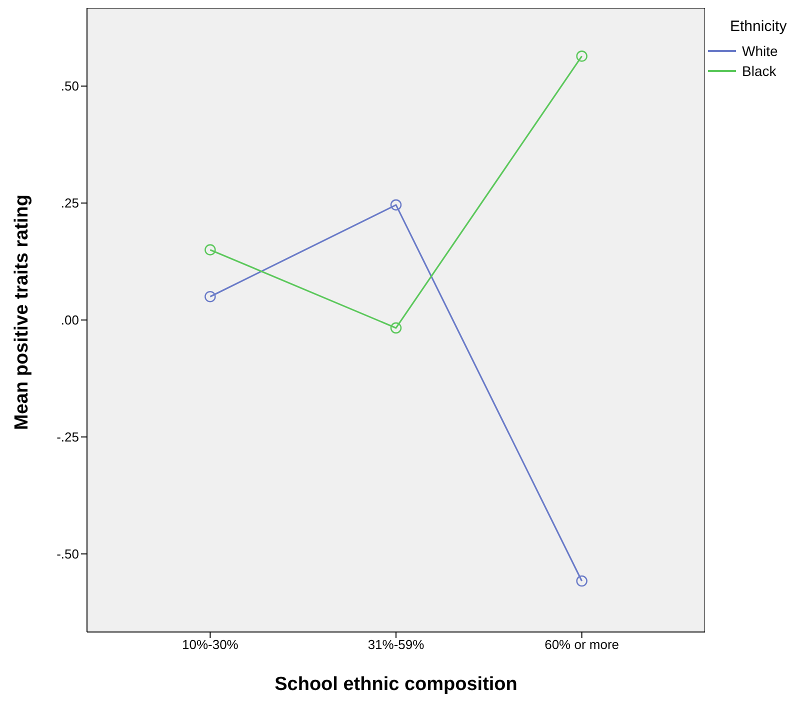 This screenshot has height=704, width=790. I want to click on y-axis-title: Mean positive traits rating, so click(22, 312).